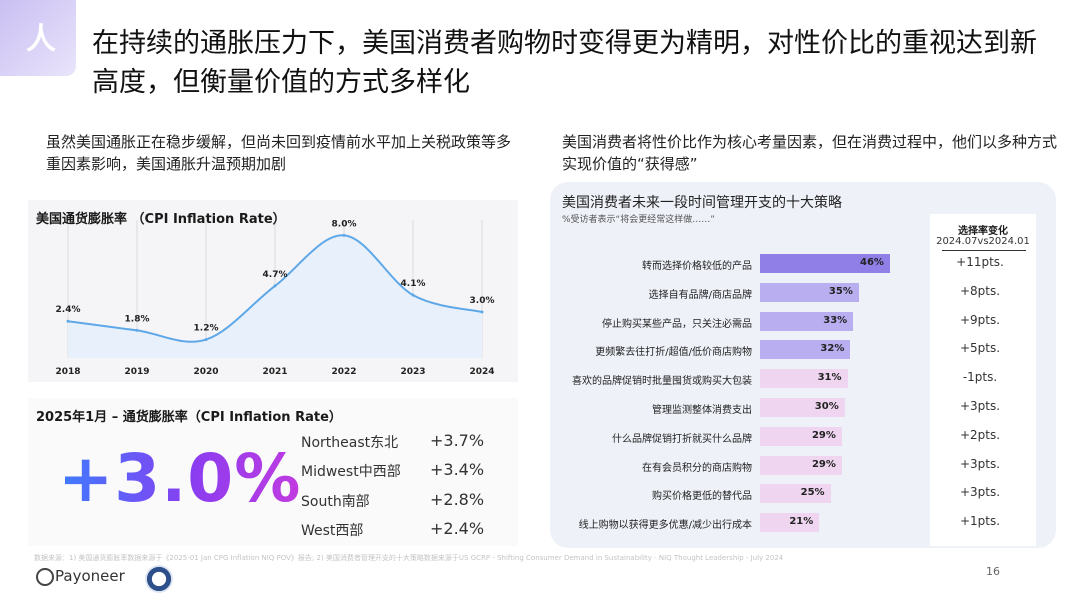  What do you see at coordinates (137, 319) in the screenshot?
I see `inflation-data-label: 1.8%` at bounding box center [137, 319].